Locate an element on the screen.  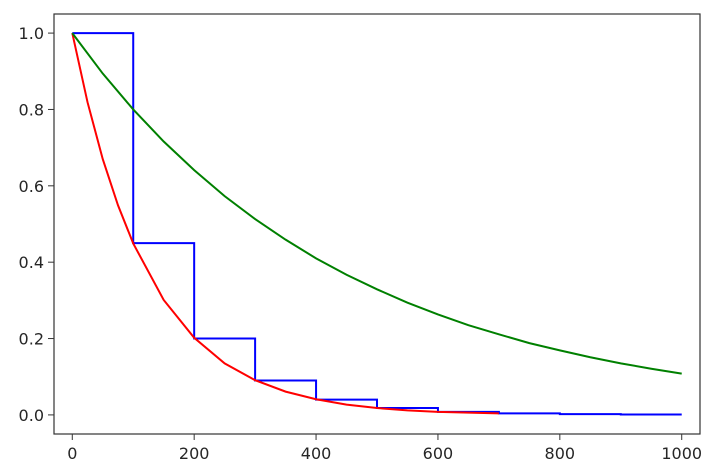
x-tick-label: 800 is located at coordinates (560, 453).